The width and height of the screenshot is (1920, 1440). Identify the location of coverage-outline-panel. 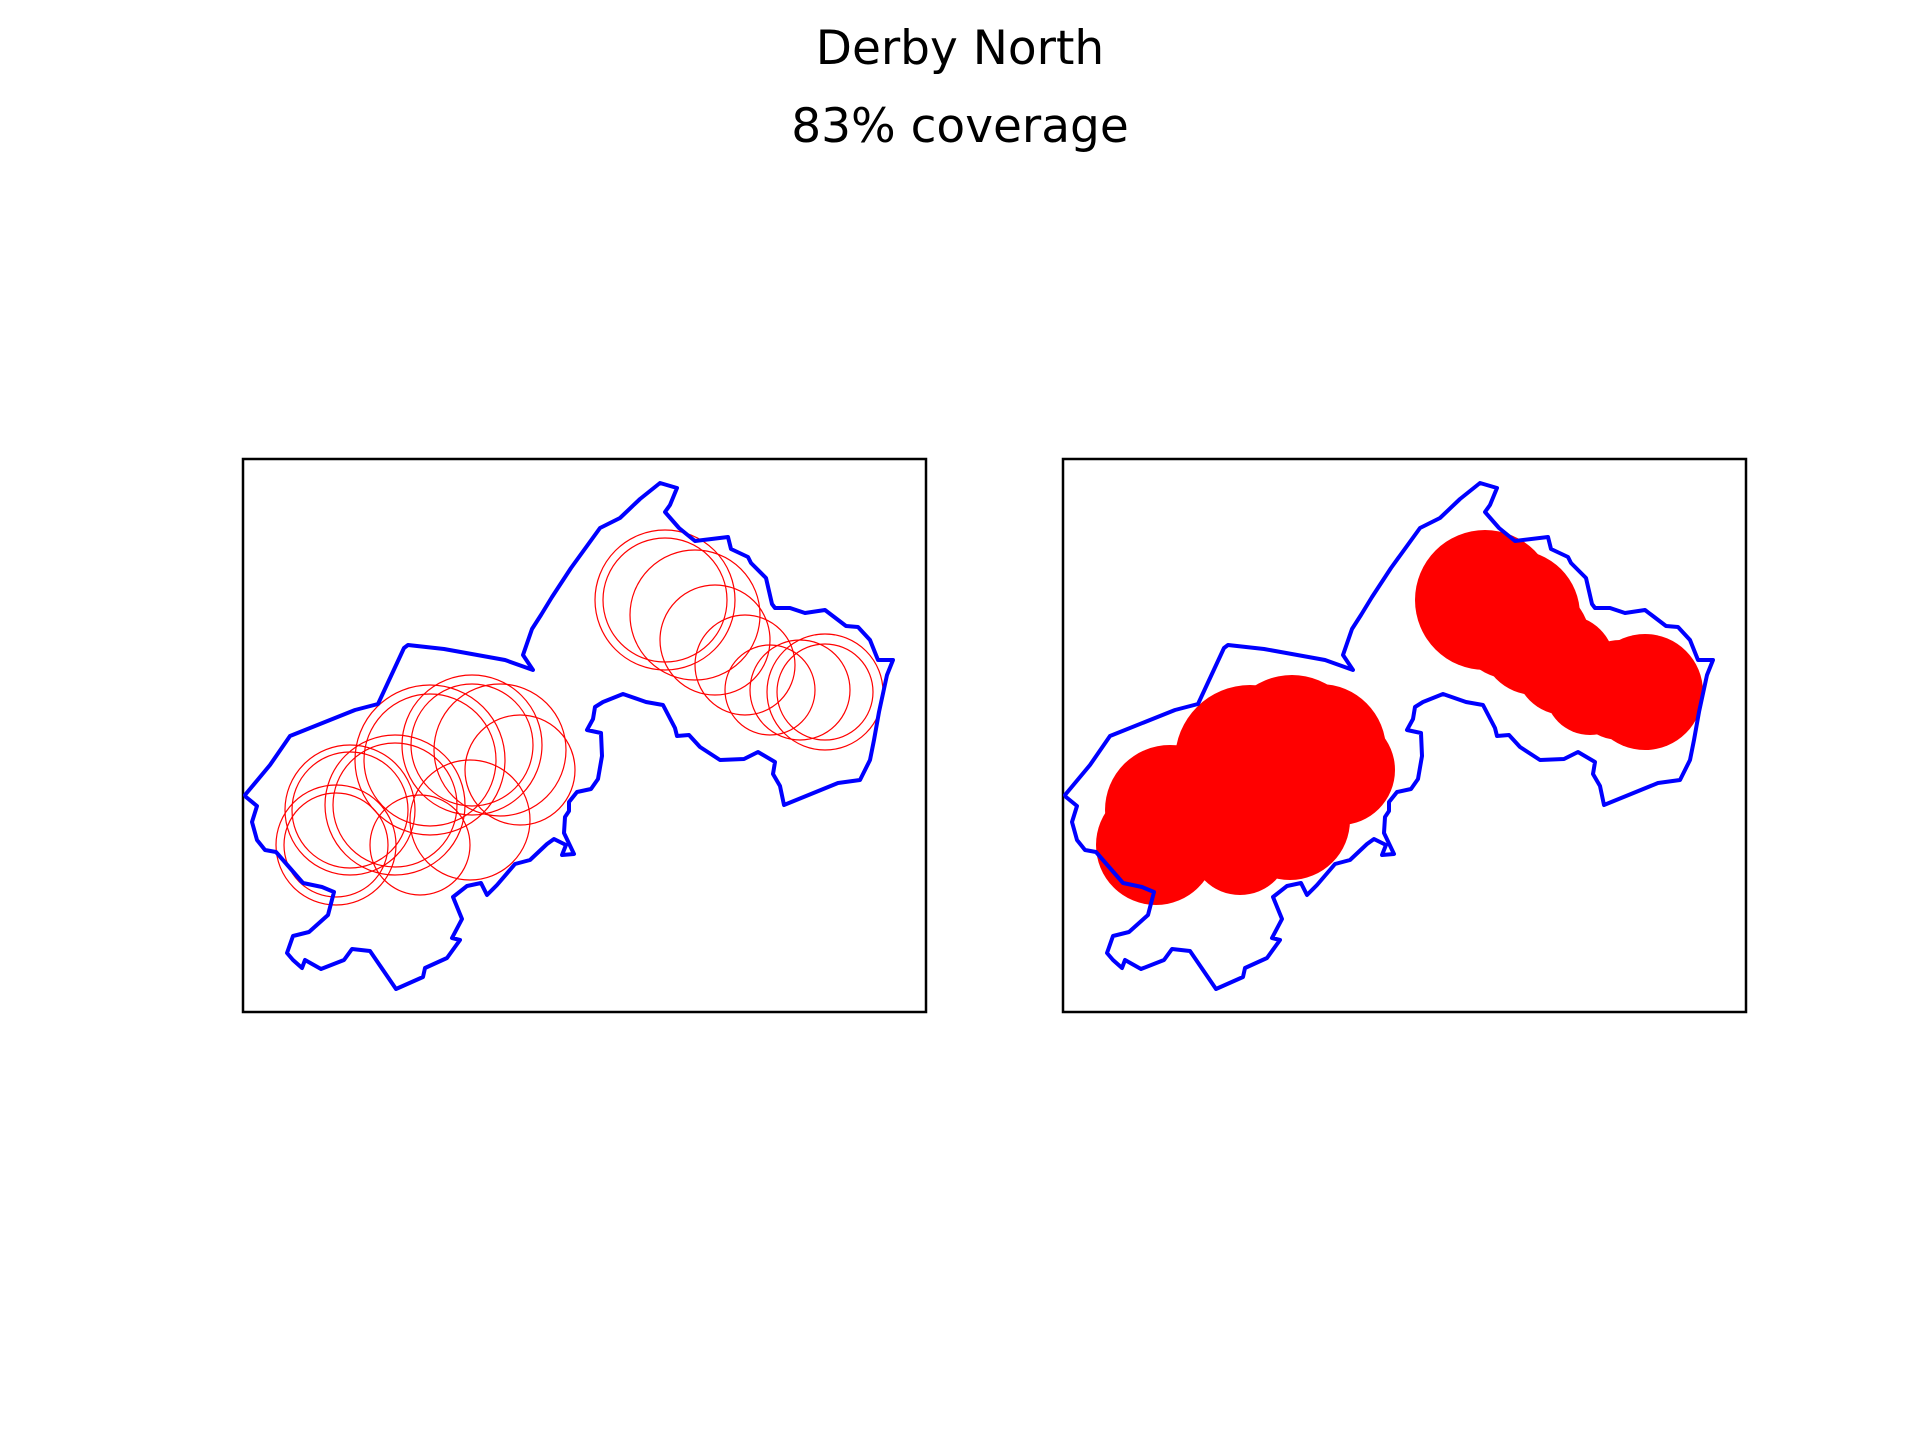
(584, 735).